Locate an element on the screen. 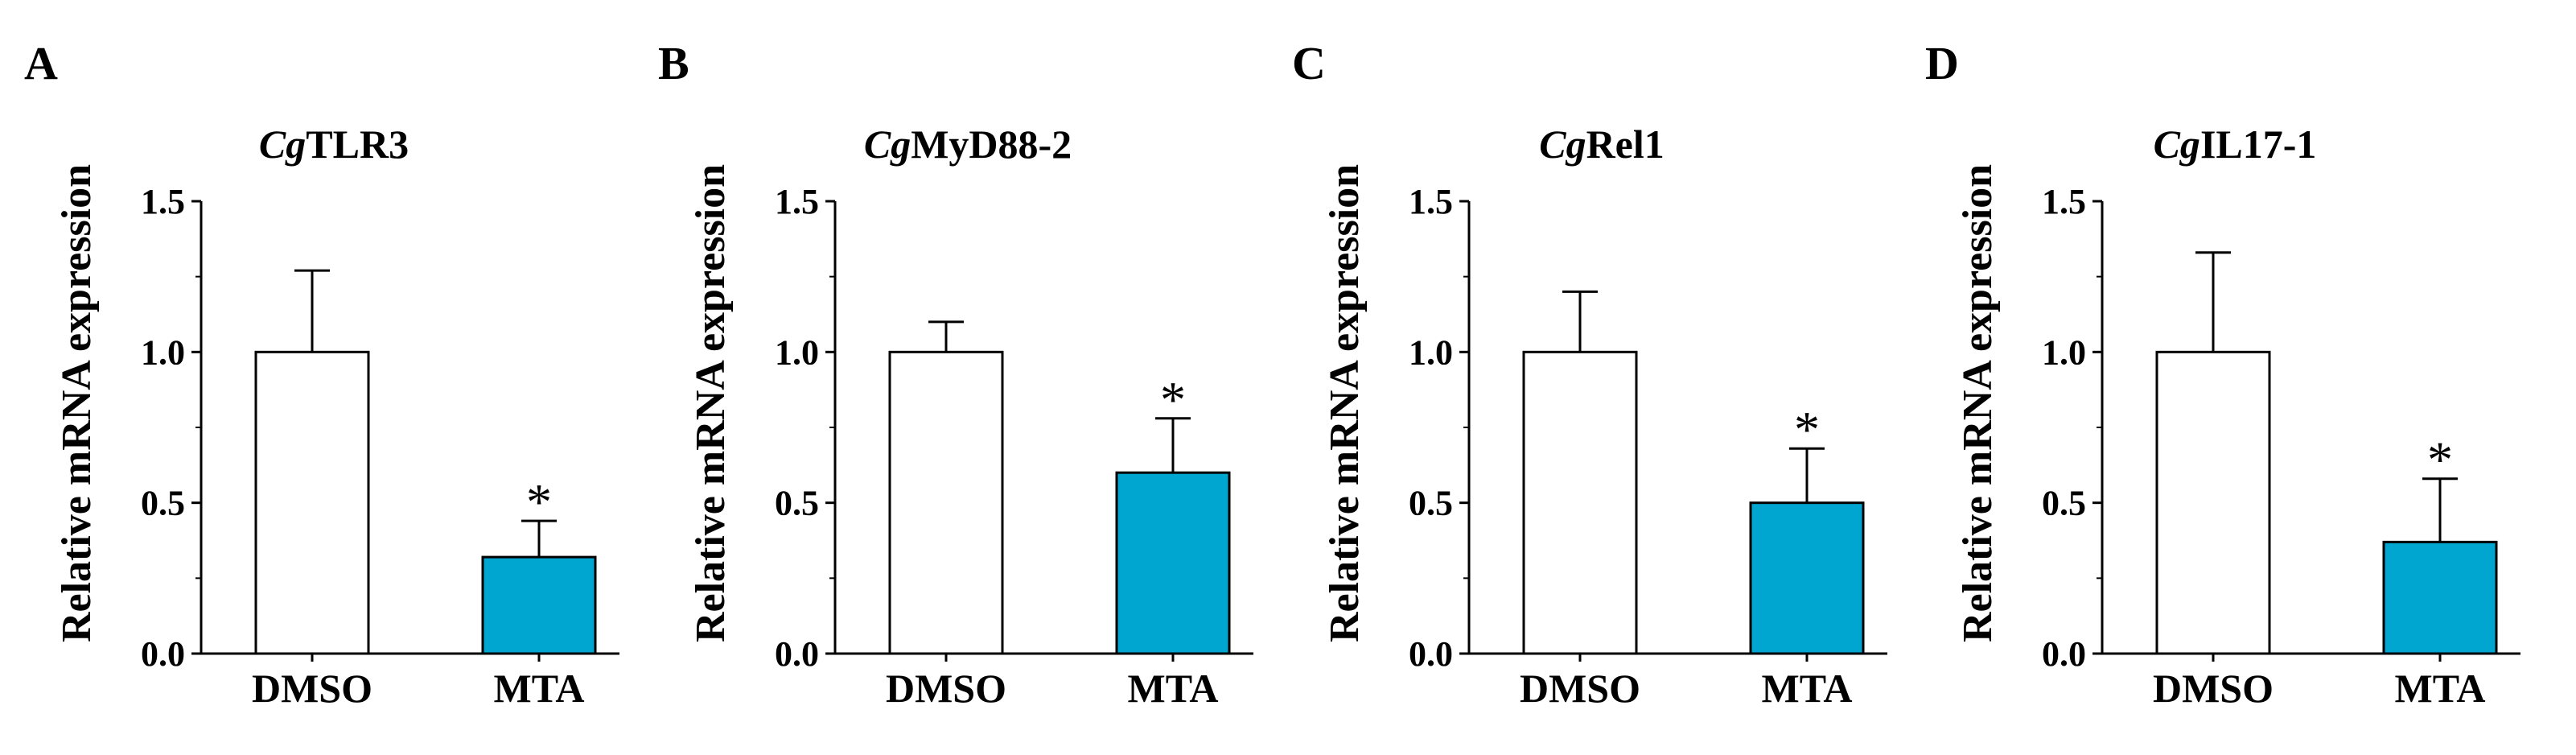 This screenshot has width=2576, height=755. panel-letter: C is located at coordinates (1309, 63).